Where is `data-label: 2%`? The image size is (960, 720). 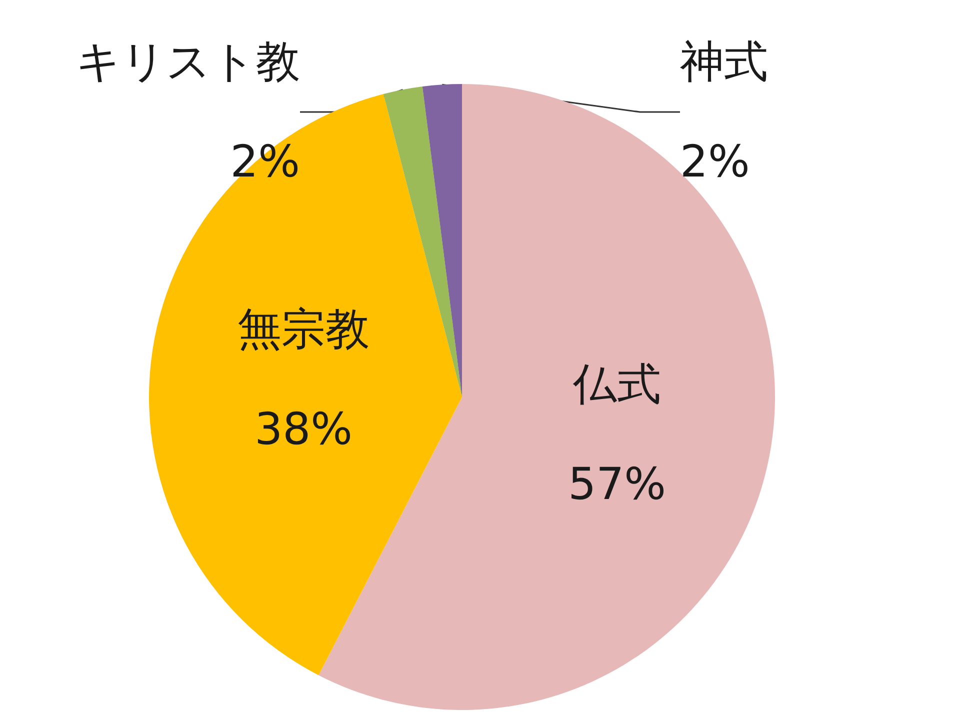 data-label: 2% is located at coordinates (715, 162).